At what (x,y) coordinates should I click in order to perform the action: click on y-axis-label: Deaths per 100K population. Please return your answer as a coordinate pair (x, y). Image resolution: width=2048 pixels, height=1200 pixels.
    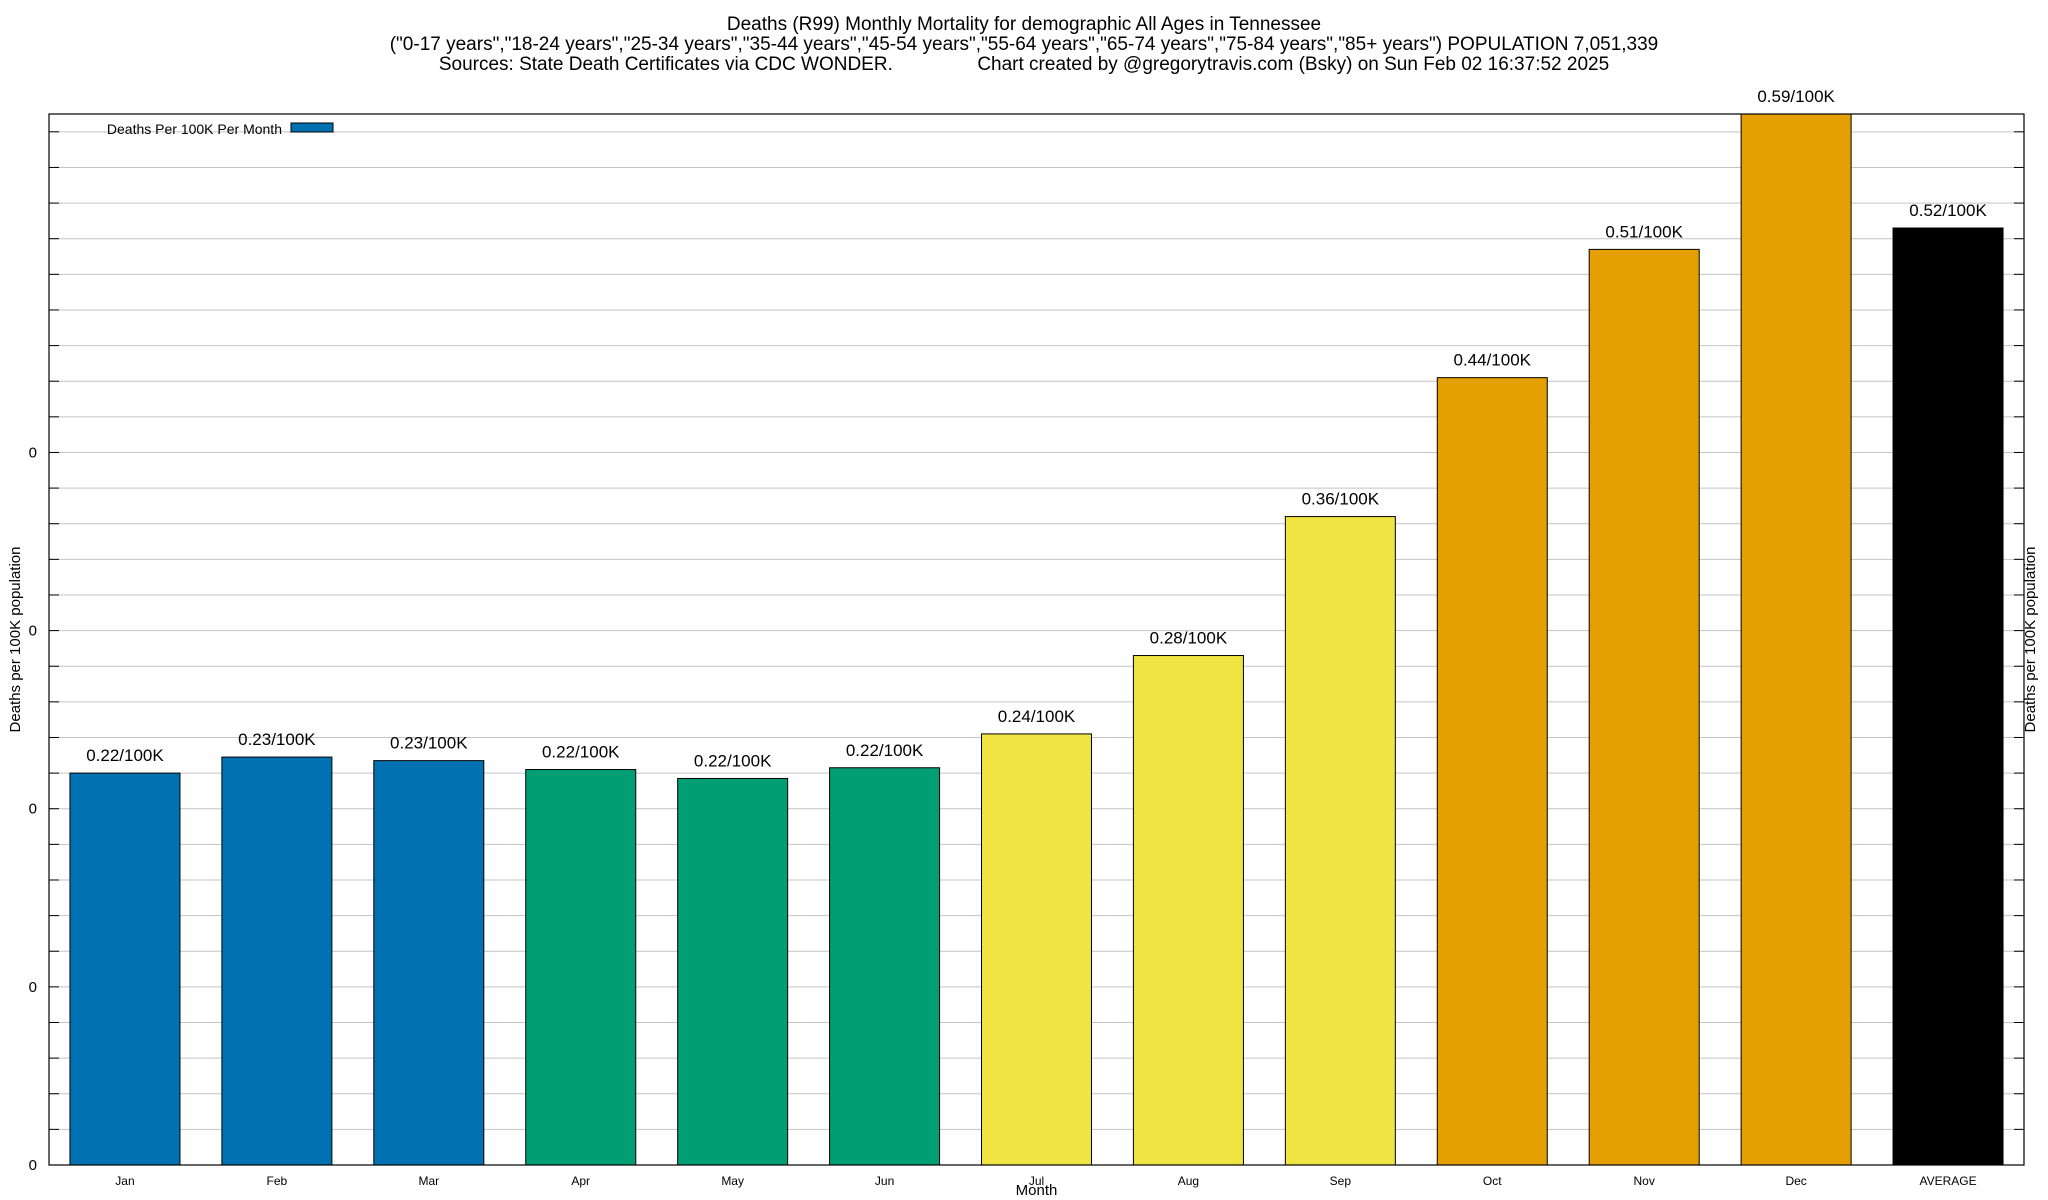
    Looking at the image, I should click on (15, 640).